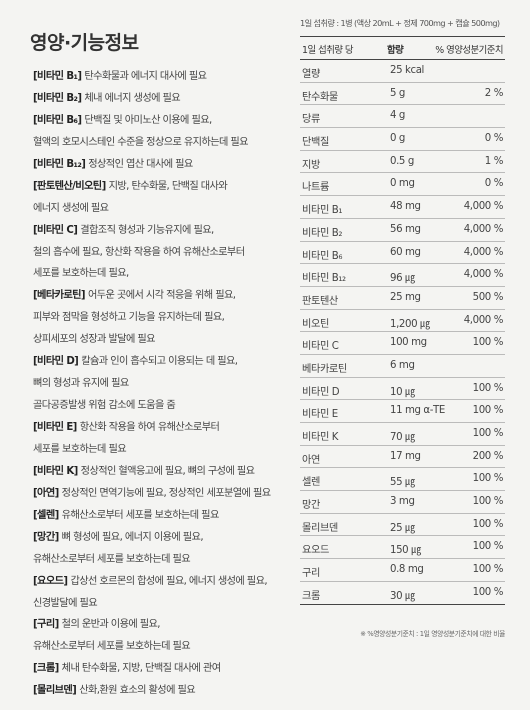 The image size is (530, 710). Describe the element at coordinates (139, 252) in the screenshot. I see `functional-text: 철의 흡수에 필요, 항산화 작용을 하여 유해산소로부터` at that location.